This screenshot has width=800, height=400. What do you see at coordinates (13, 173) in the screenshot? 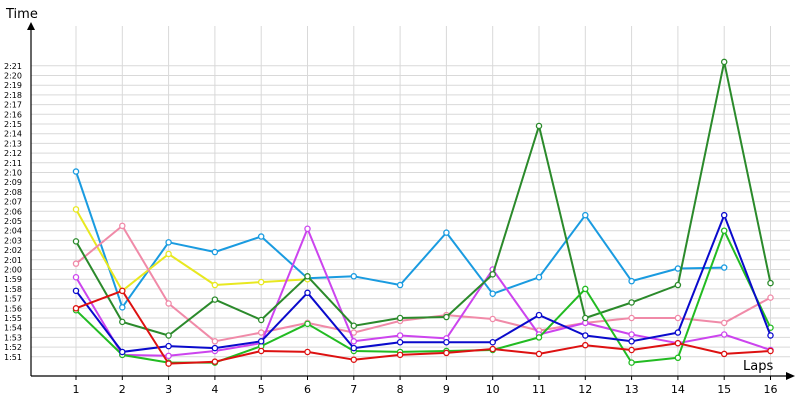
I see `y-tick-label: 2:10` at bounding box center [13, 173].